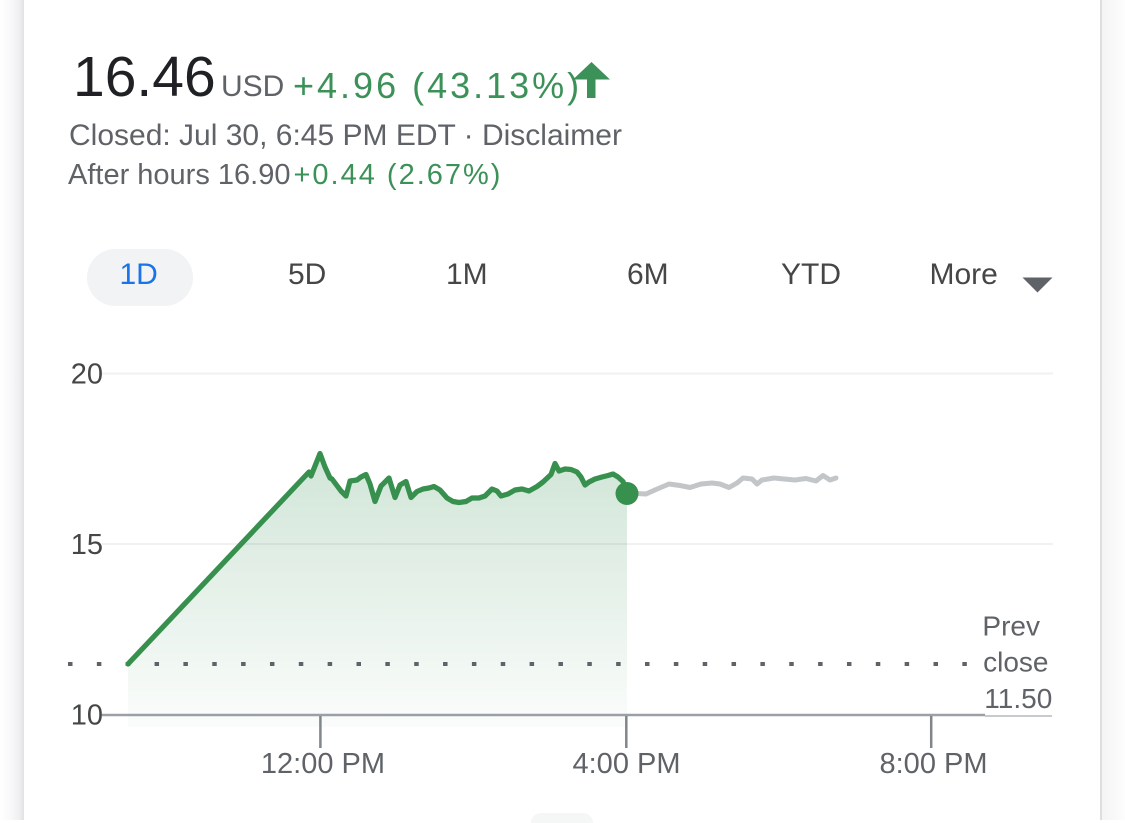  What do you see at coordinates (87, 374) in the screenshot?
I see `svg-text: 20` at bounding box center [87, 374].